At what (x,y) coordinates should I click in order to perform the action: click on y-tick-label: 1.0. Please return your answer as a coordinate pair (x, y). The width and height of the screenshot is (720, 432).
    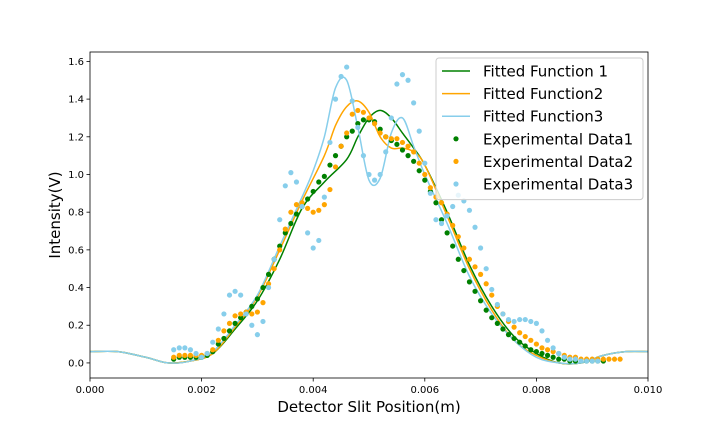
    Looking at the image, I should click on (76, 175).